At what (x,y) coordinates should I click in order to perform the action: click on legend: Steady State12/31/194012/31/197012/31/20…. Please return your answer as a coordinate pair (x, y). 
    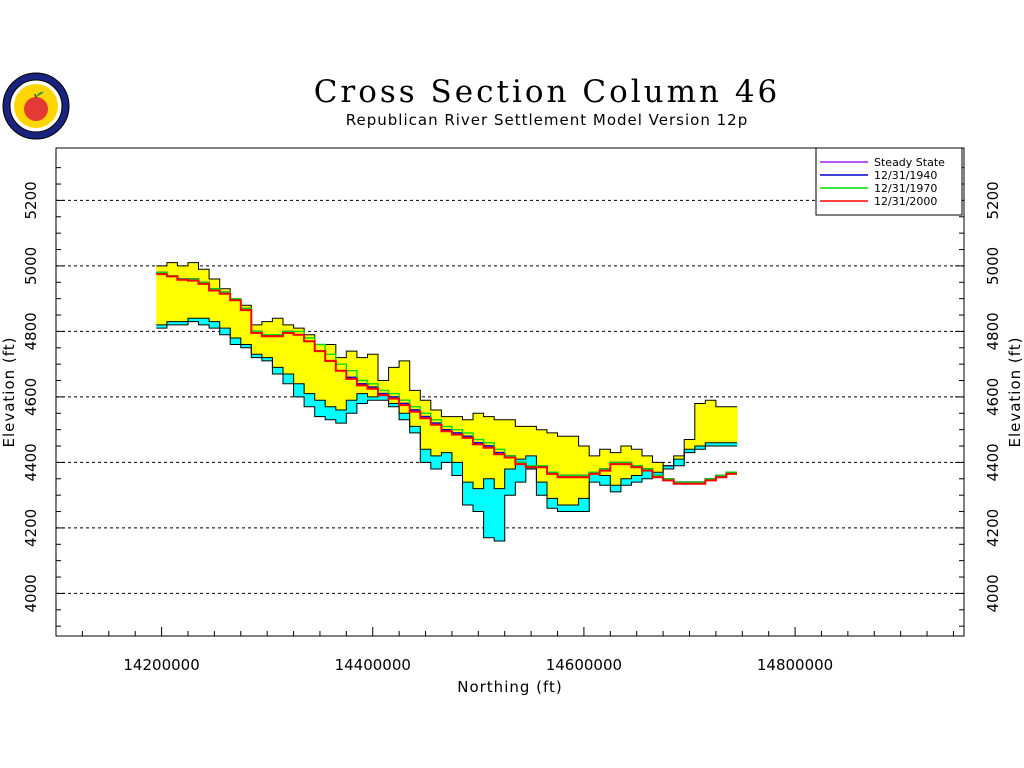
    Looking at the image, I should click on (889, 181).